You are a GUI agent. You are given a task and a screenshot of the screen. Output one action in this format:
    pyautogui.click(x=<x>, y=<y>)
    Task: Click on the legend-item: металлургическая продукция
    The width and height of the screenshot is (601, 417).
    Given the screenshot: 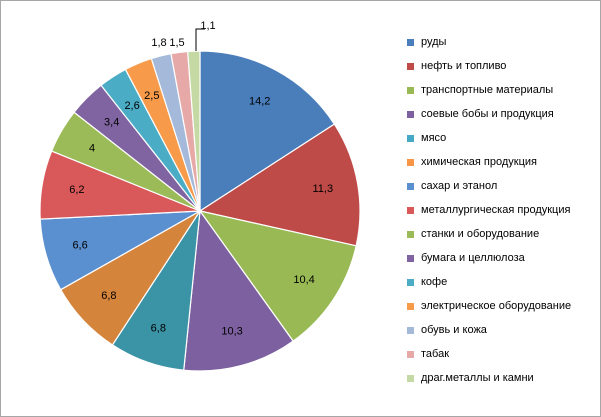 What is the action you would take?
    pyautogui.click(x=502, y=214)
    